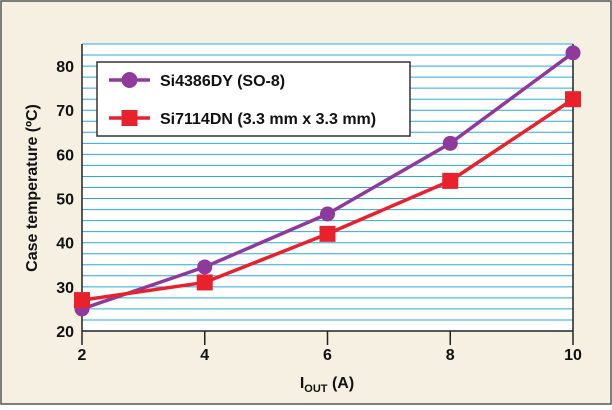 The image size is (612, 410). Describe the element at coordinates (82, 355) in the screenshot. I see `x-tick-label: 2` at that location.